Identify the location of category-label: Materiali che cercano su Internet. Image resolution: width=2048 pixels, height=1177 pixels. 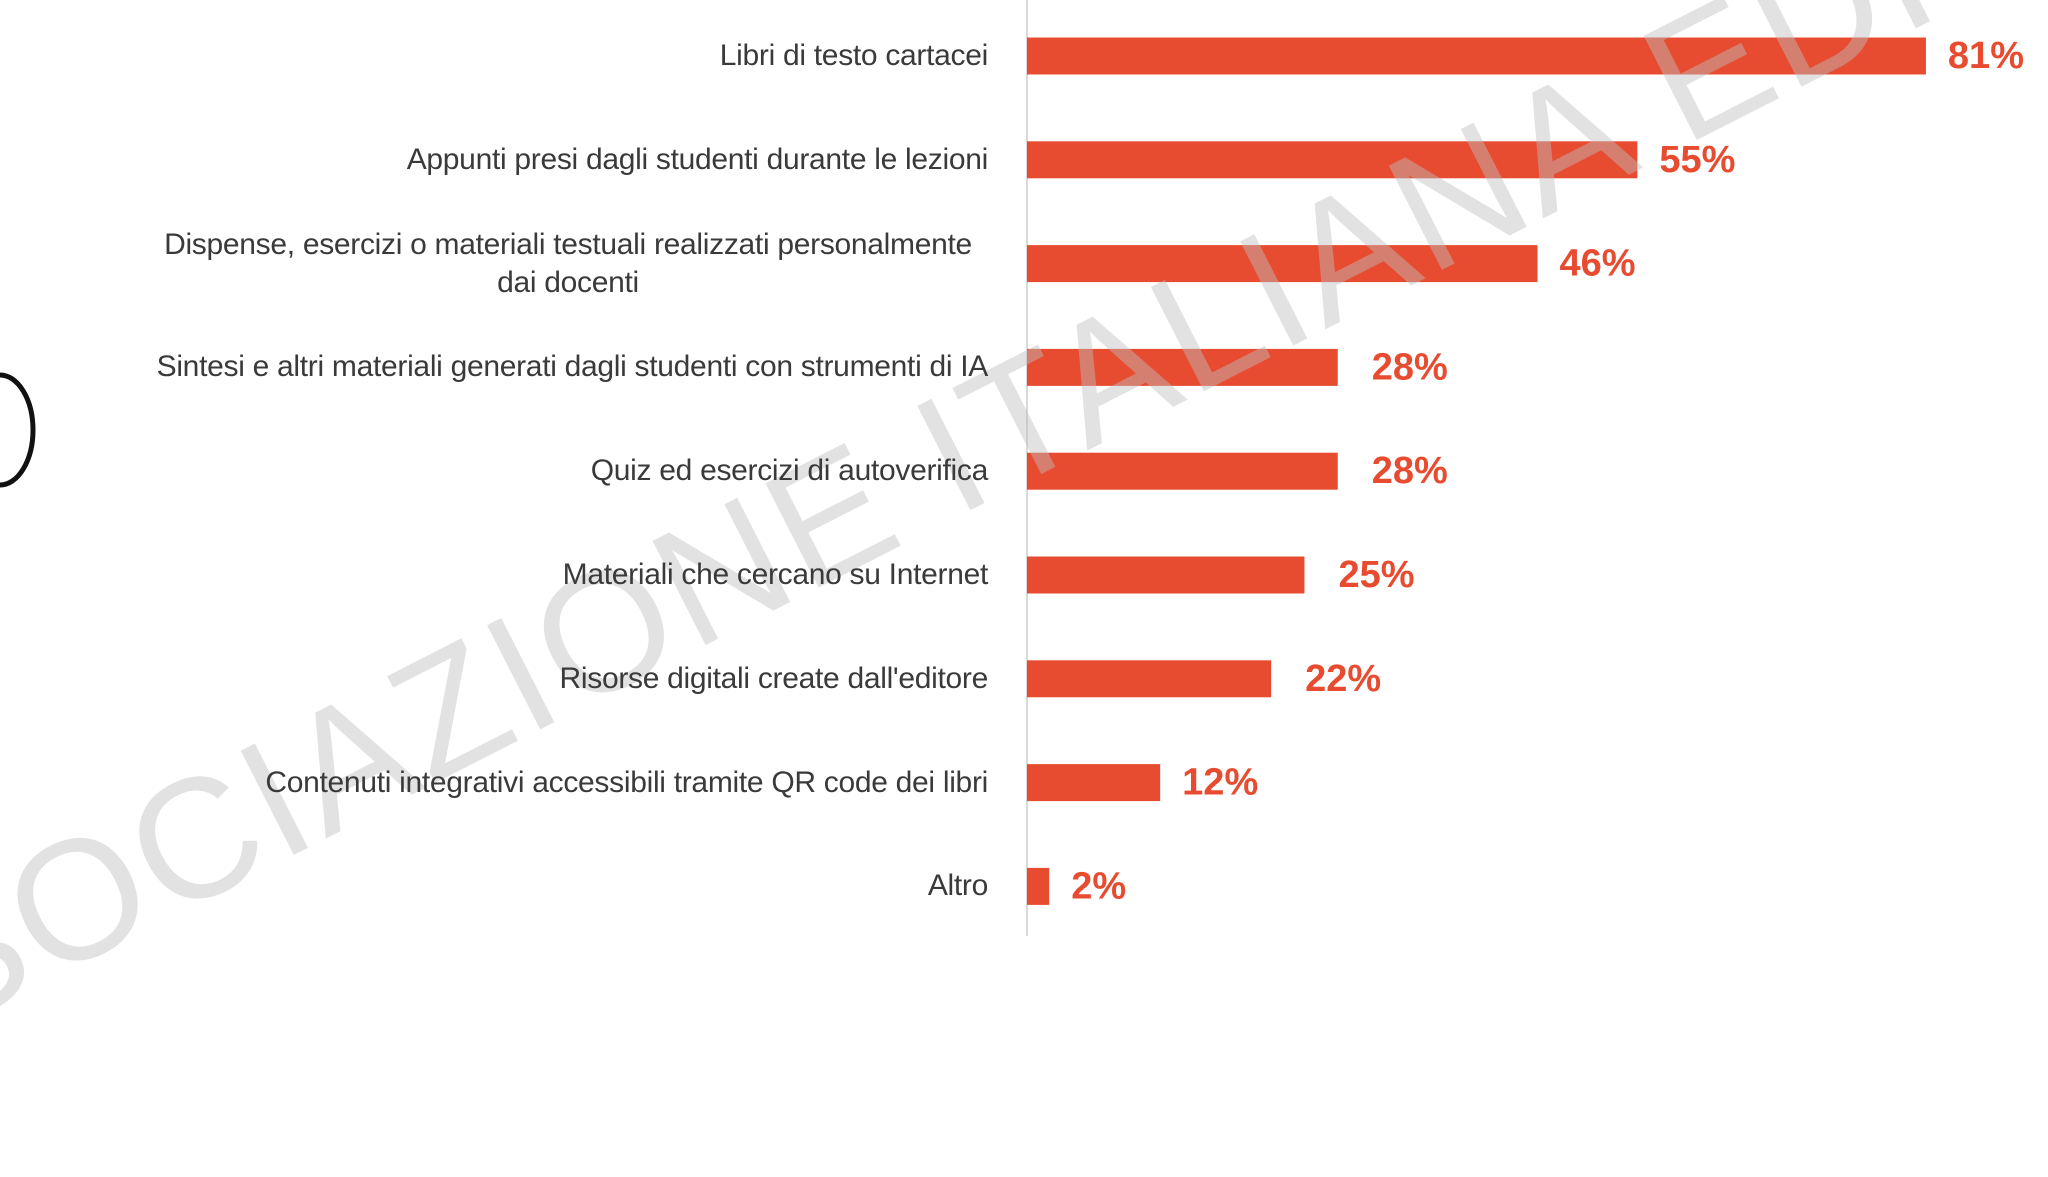
(775, 574).